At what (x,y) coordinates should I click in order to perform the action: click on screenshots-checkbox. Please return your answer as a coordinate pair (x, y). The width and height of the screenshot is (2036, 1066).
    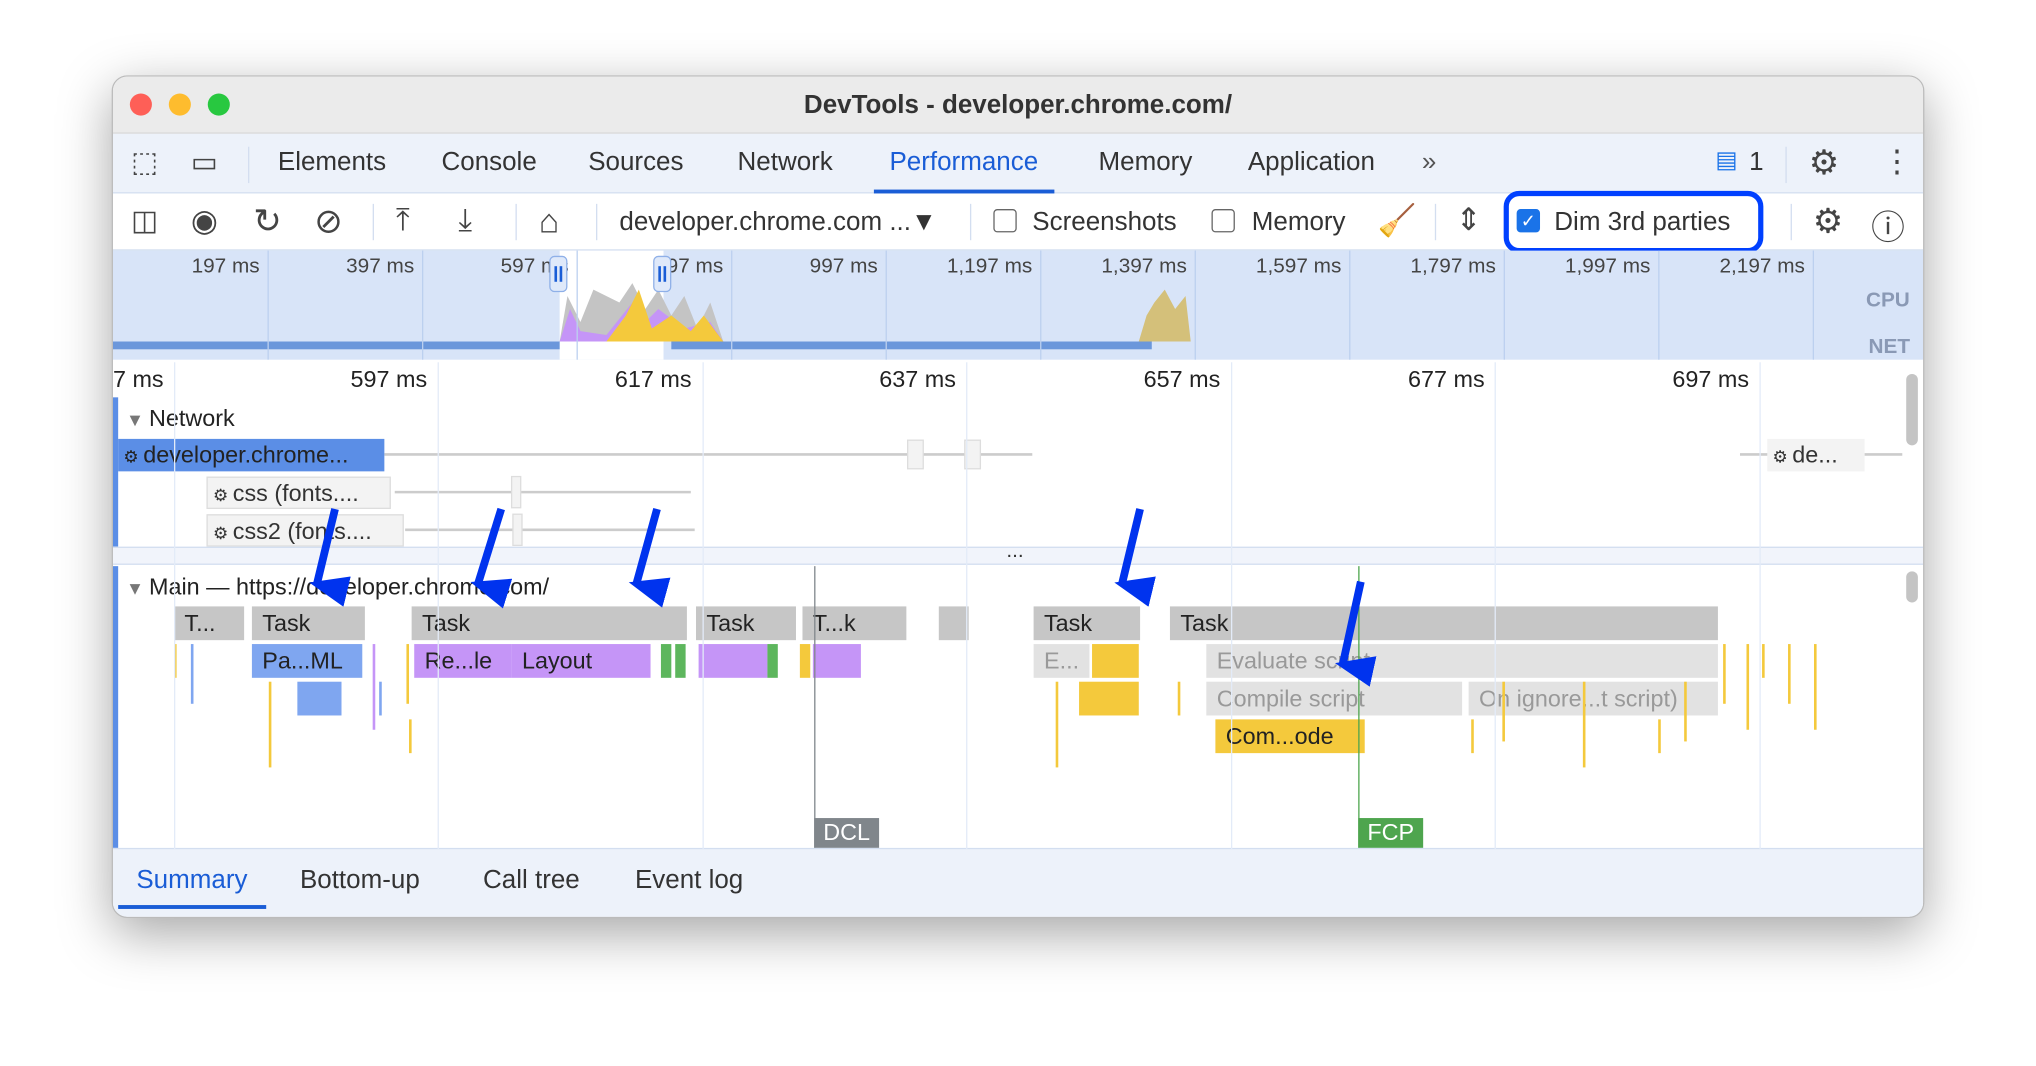
    Looking at the image, I should click on (1005, 221).